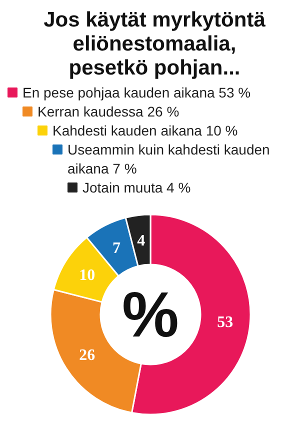  What do you see at coordinates (116, 249) in the screenshot?
I see `data-label: 7` at bounding box center [116, 249].